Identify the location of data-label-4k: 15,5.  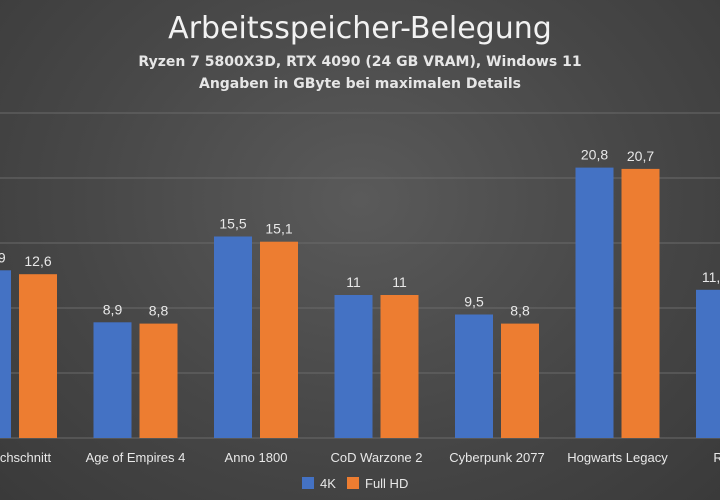
(232, 224).